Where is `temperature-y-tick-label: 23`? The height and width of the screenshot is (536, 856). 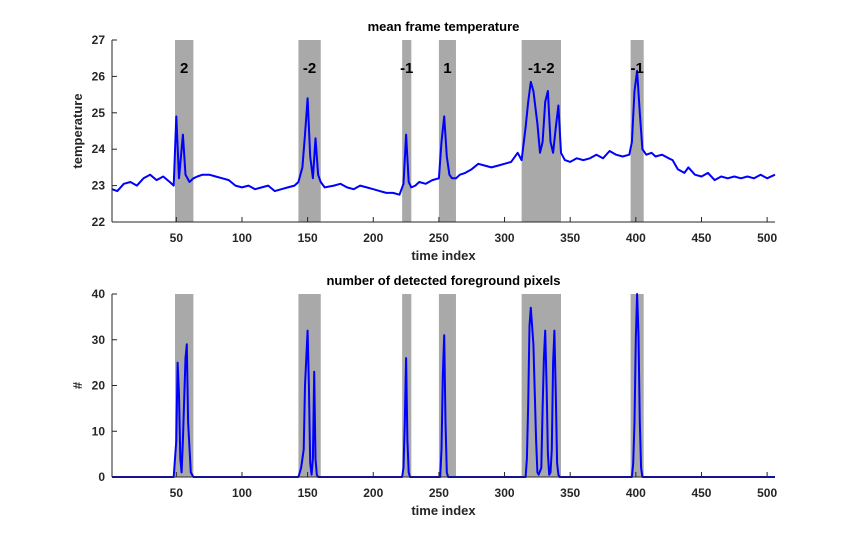
temperature-y-tick-label: 23 is located at coordinates (99, 186).